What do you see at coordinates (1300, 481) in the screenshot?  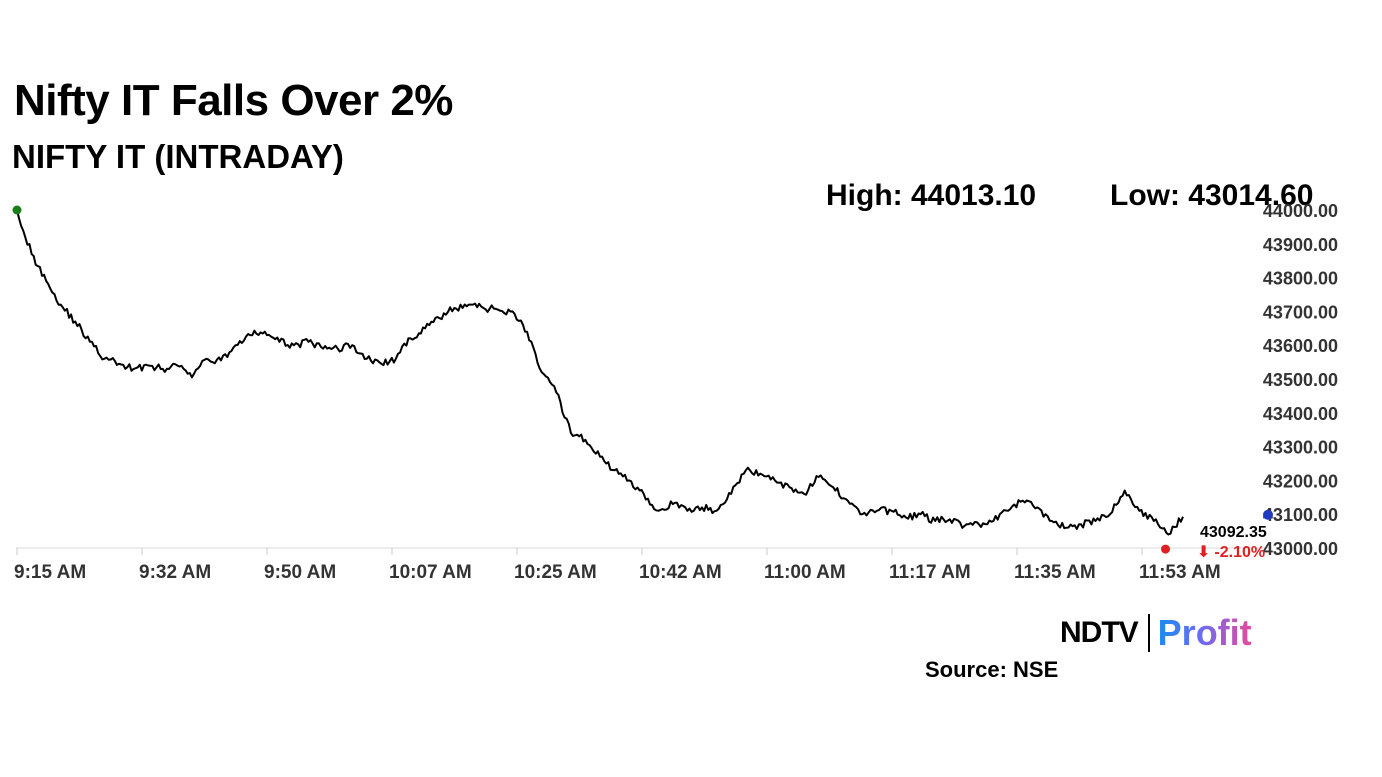 I see `y-tick-label: 43200.00` at bounding box center [1300, 481].